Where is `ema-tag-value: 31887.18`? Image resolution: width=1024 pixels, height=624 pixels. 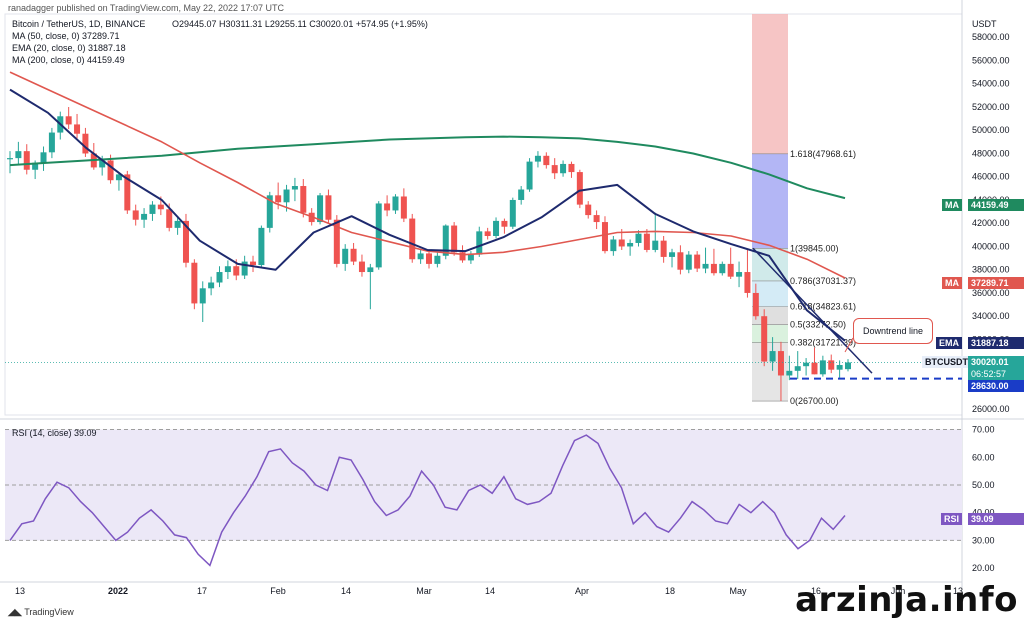 ema-tag-value: 31887.18 is located at coordinates (996, 343).